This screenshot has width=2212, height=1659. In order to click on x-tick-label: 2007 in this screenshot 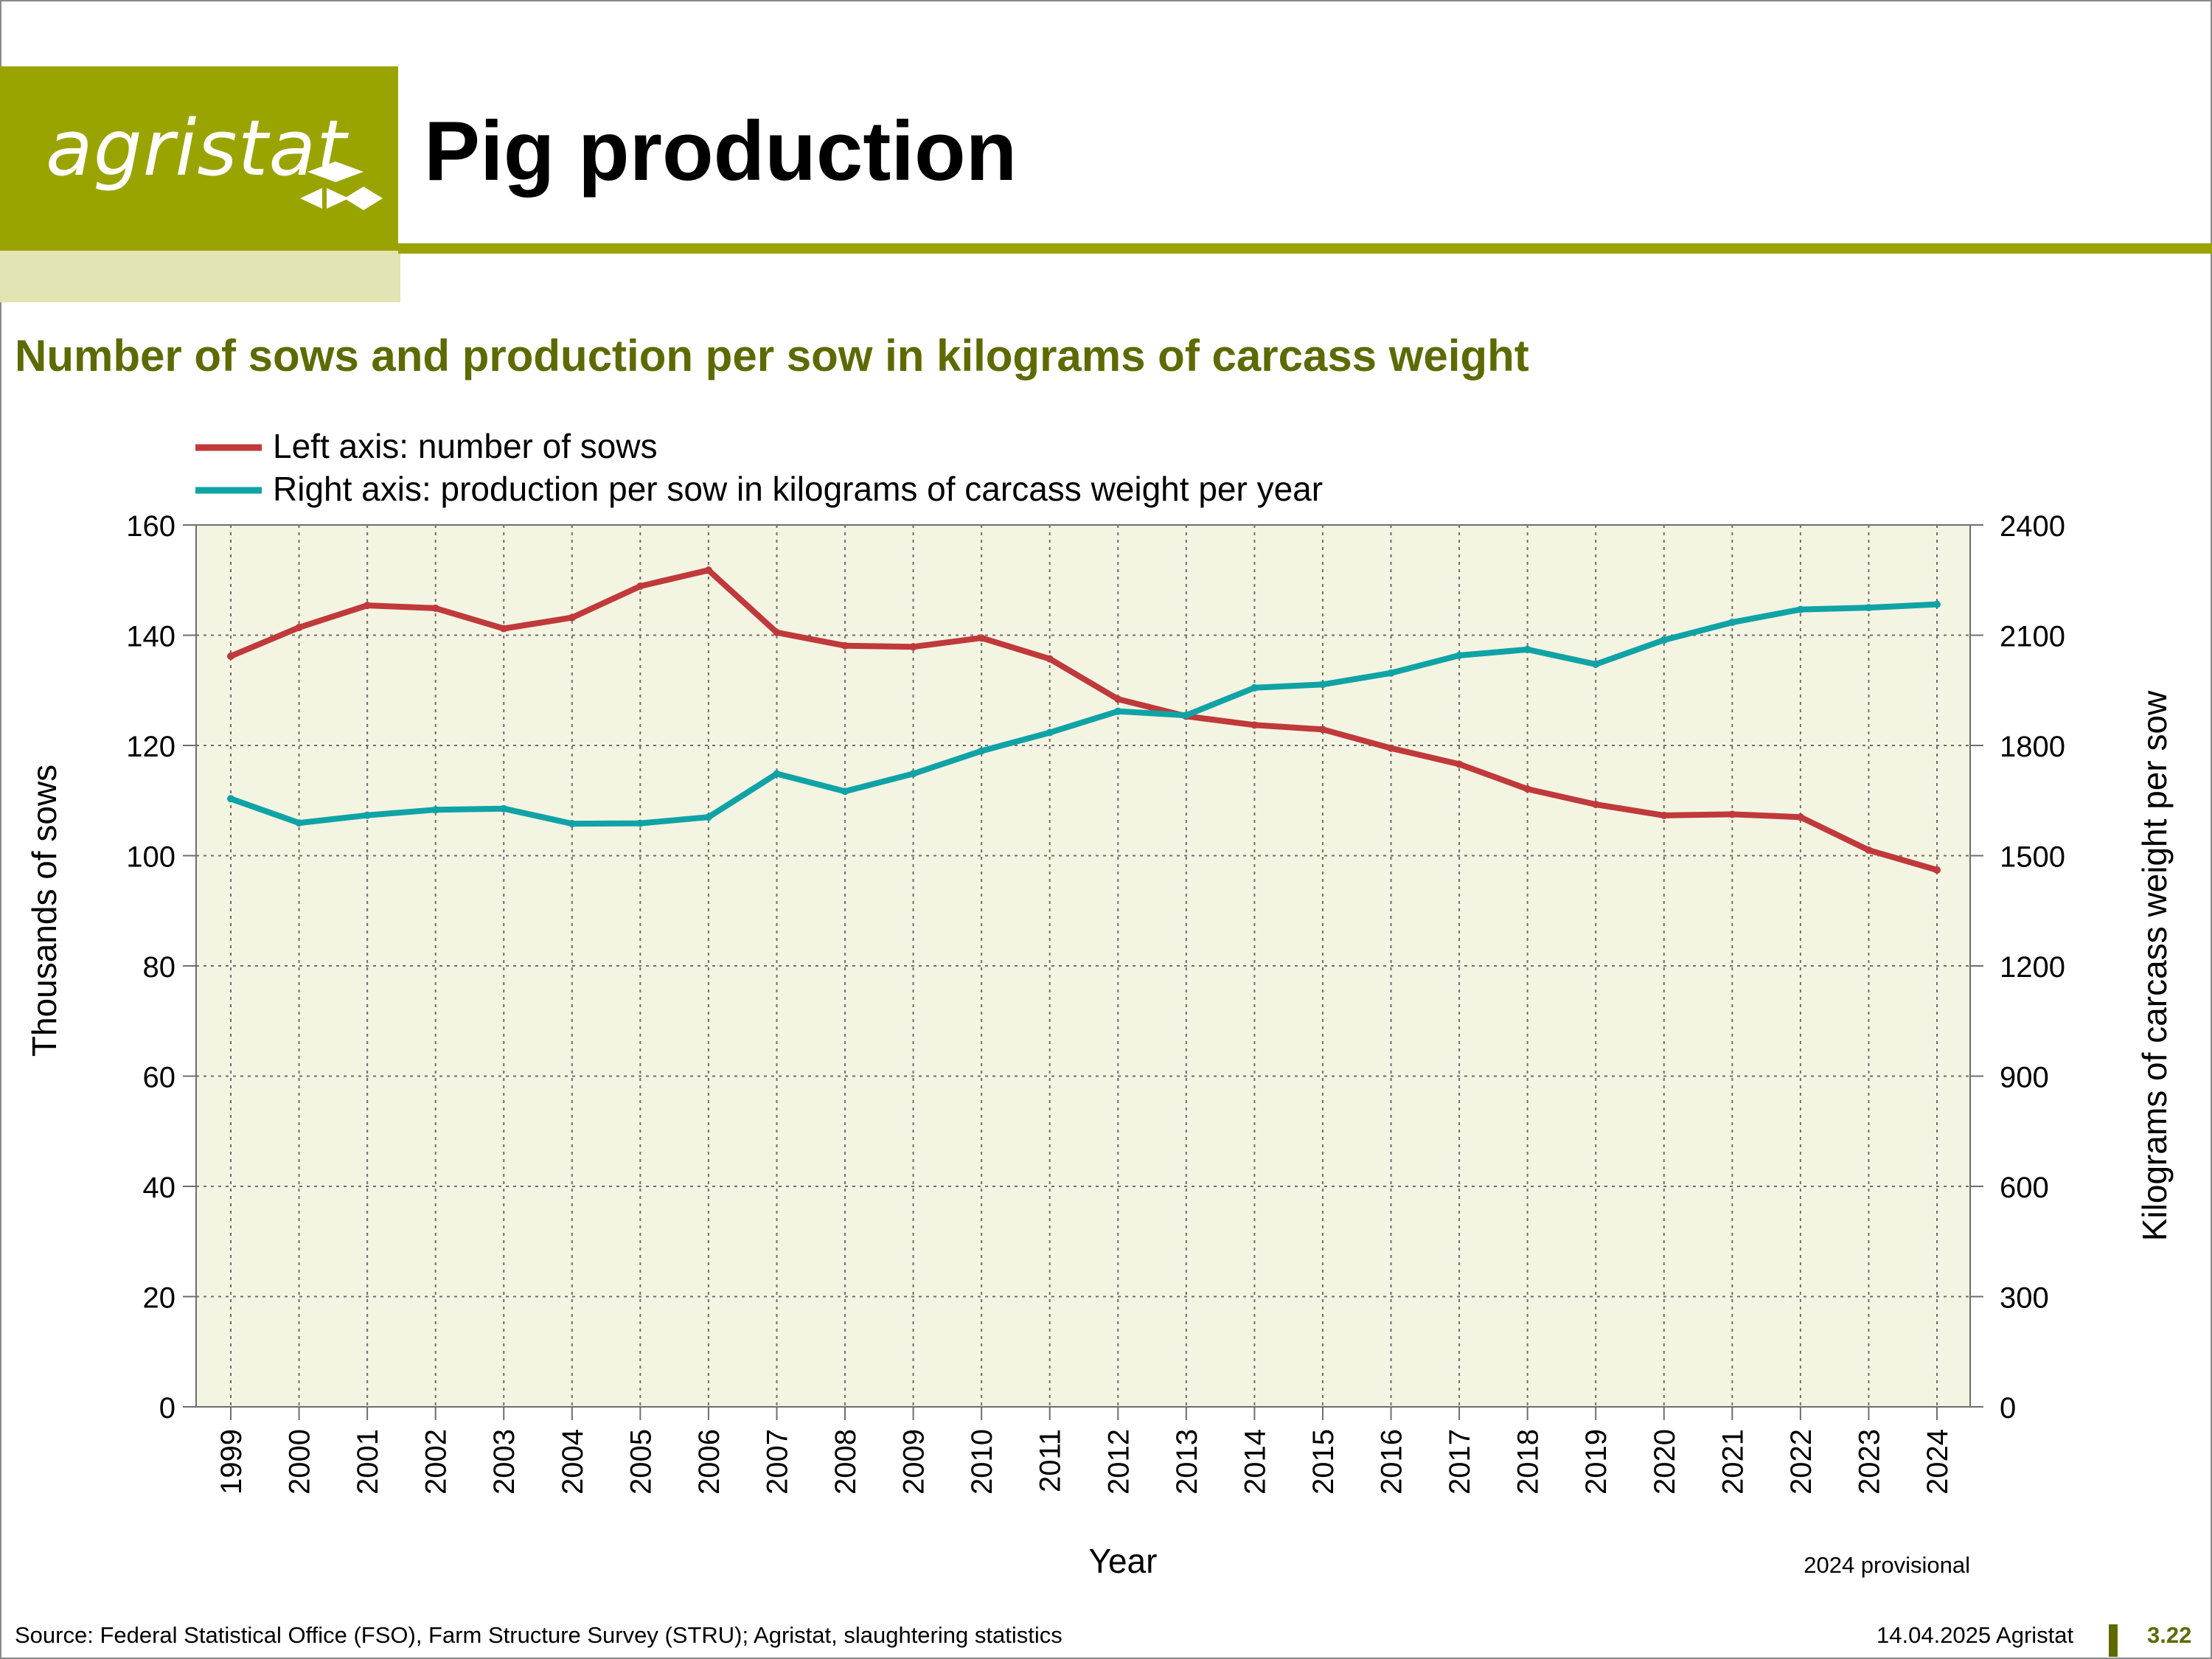, I will do `click(777, 1462)`.